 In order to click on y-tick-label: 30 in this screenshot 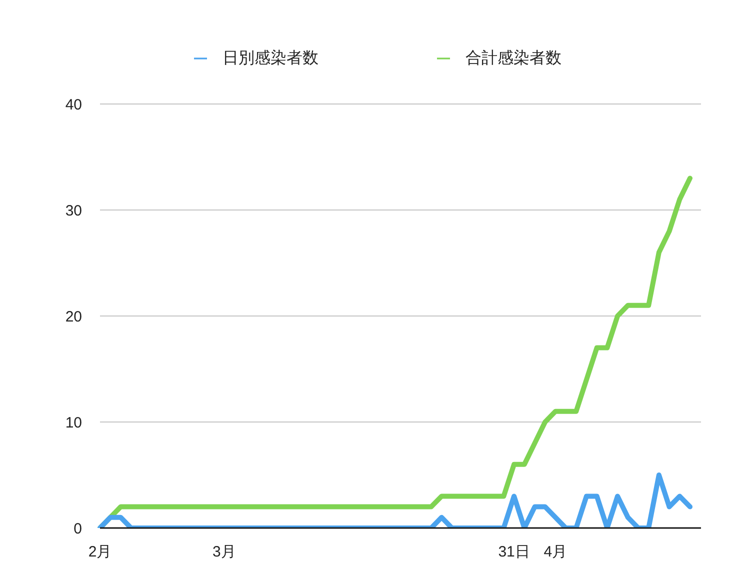, I will do `click(73, 211)`.